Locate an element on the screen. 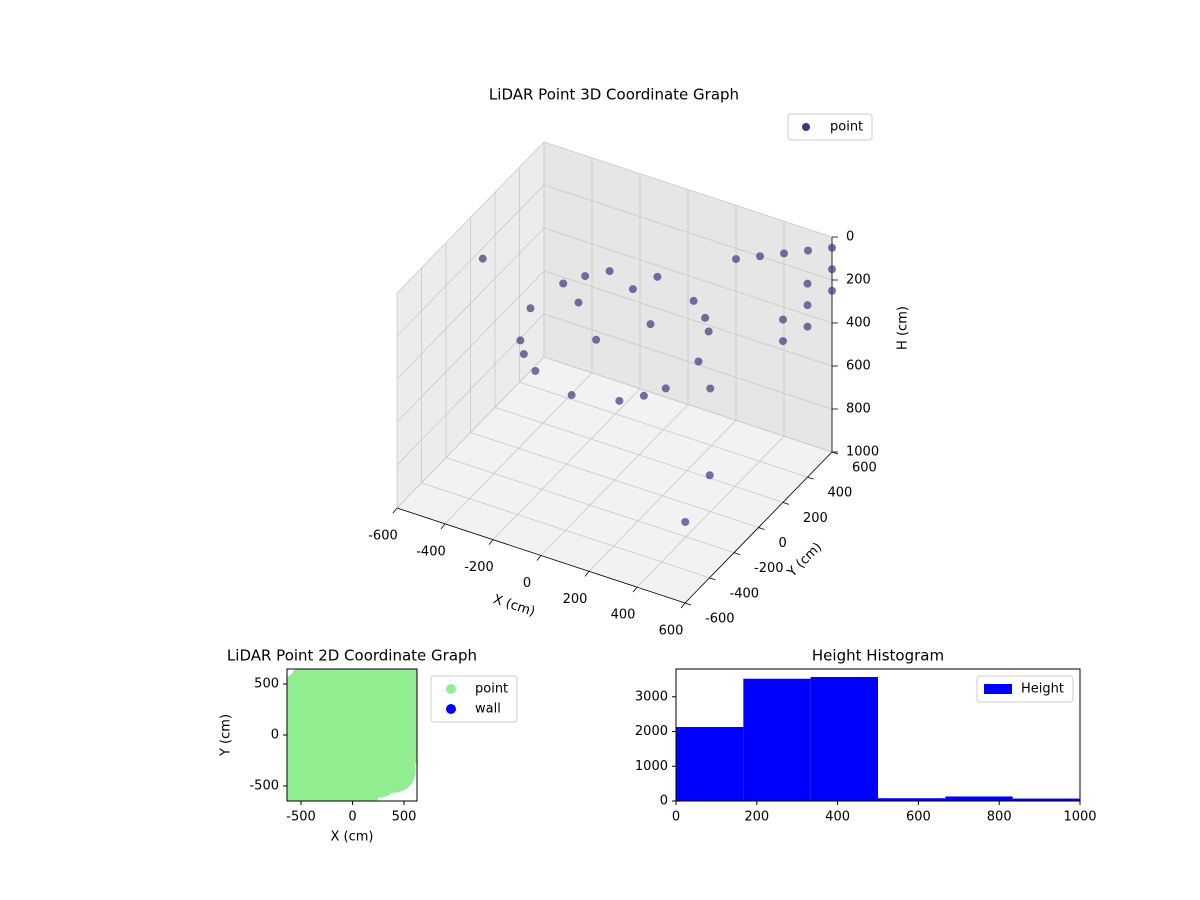  y-tick-label: 3000 is located at coordinates (651, 696).